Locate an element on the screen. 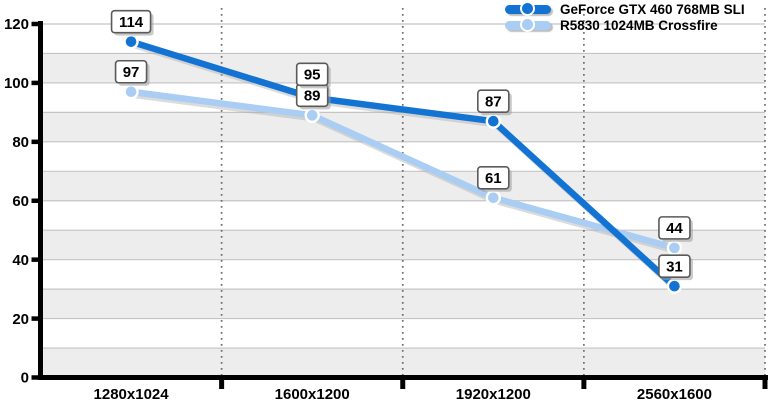 Image resolution: width=770 pixels, height=407 pixels. data-label: 31 is located at coordinates (674, 266).